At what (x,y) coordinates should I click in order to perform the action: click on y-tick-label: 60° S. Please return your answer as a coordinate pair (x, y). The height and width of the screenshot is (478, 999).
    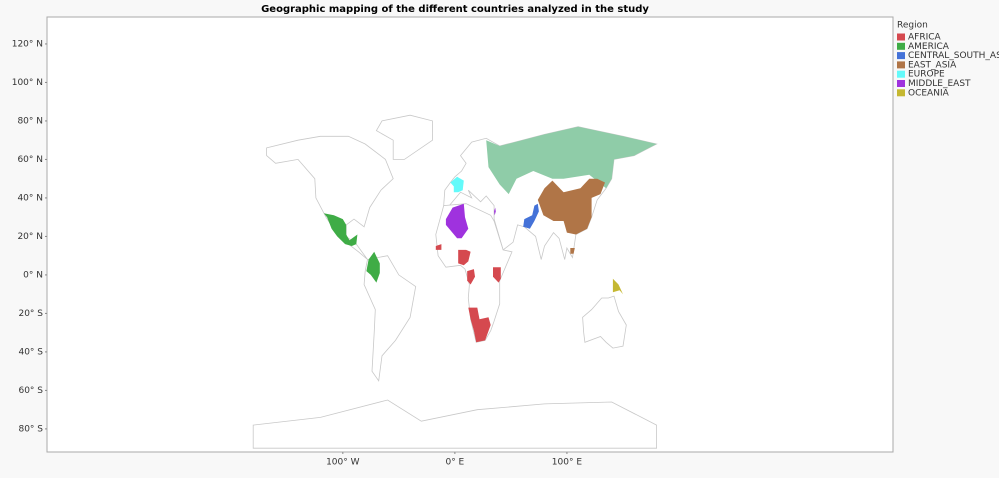
    Looking at the image, I should click on (30, 391).